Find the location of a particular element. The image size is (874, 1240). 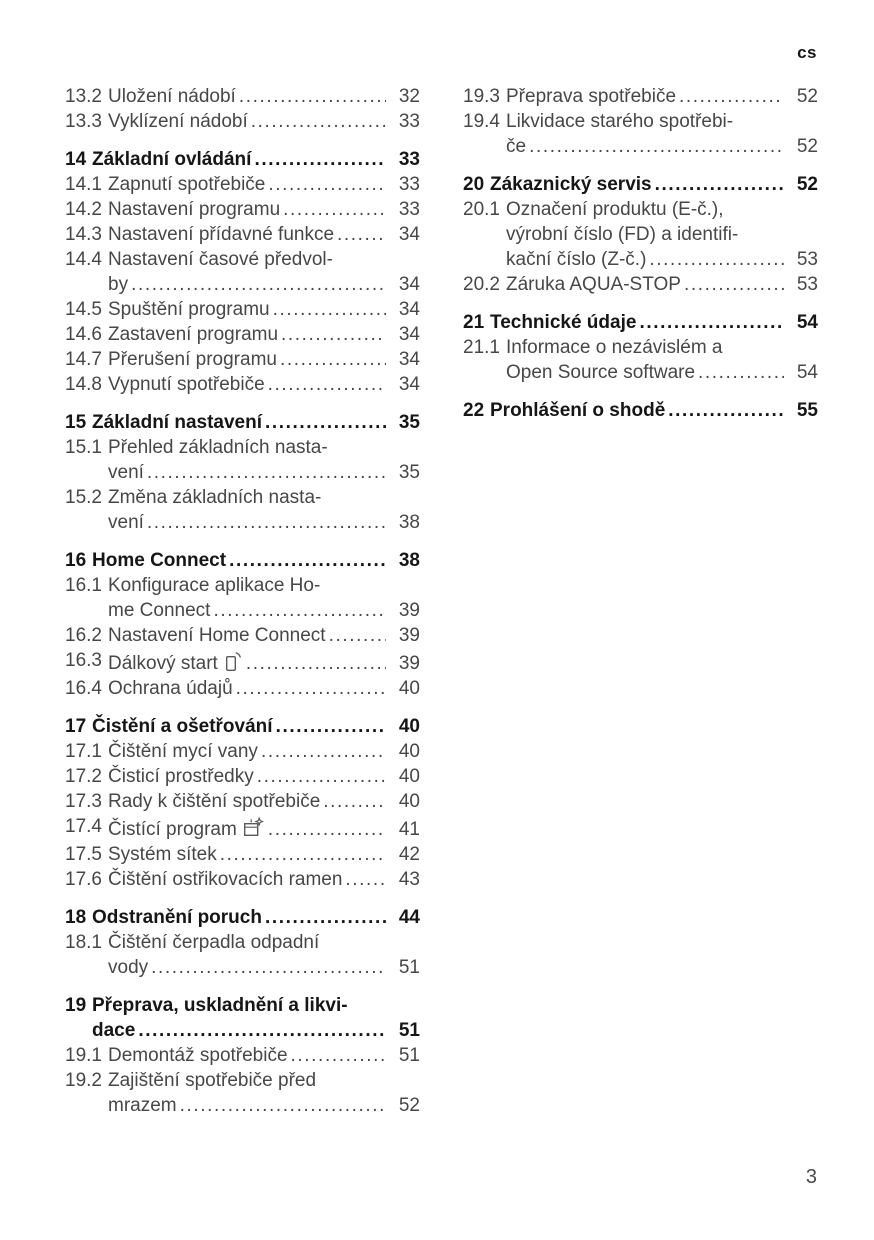

toc-entry-body: Home Connect 38 is located at coordinates (256, 560).